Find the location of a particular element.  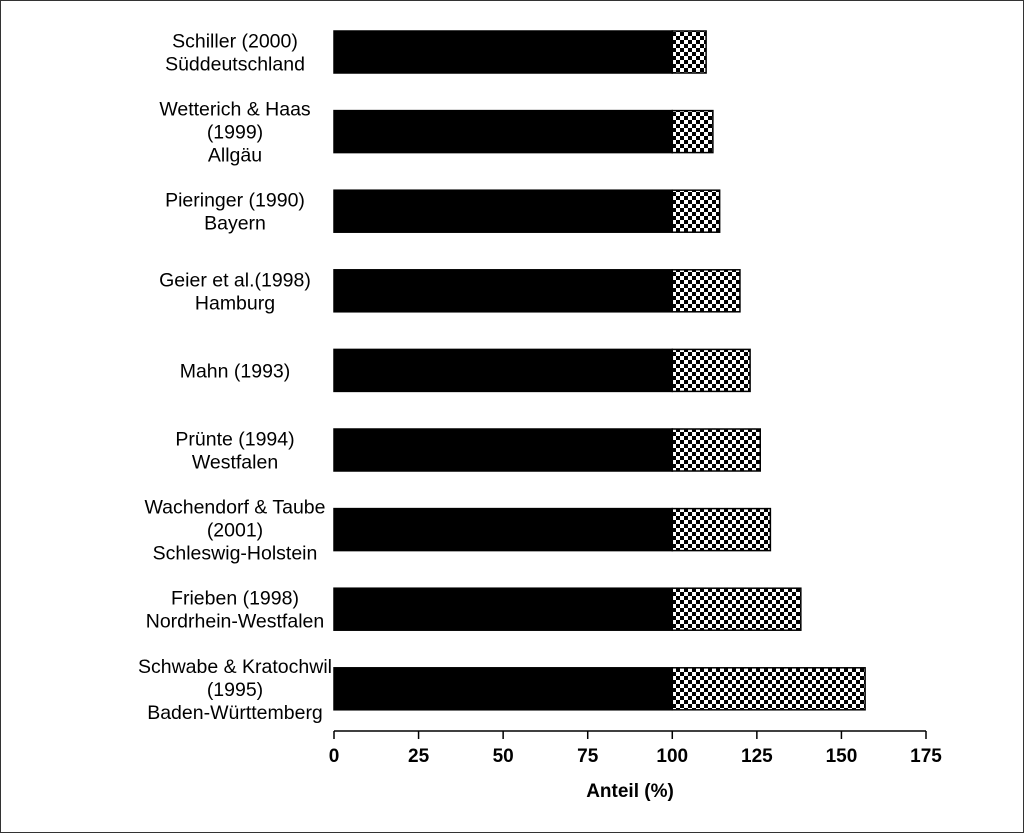

category-label-4: Mahn (1993) is located at coordinates (235, 371).